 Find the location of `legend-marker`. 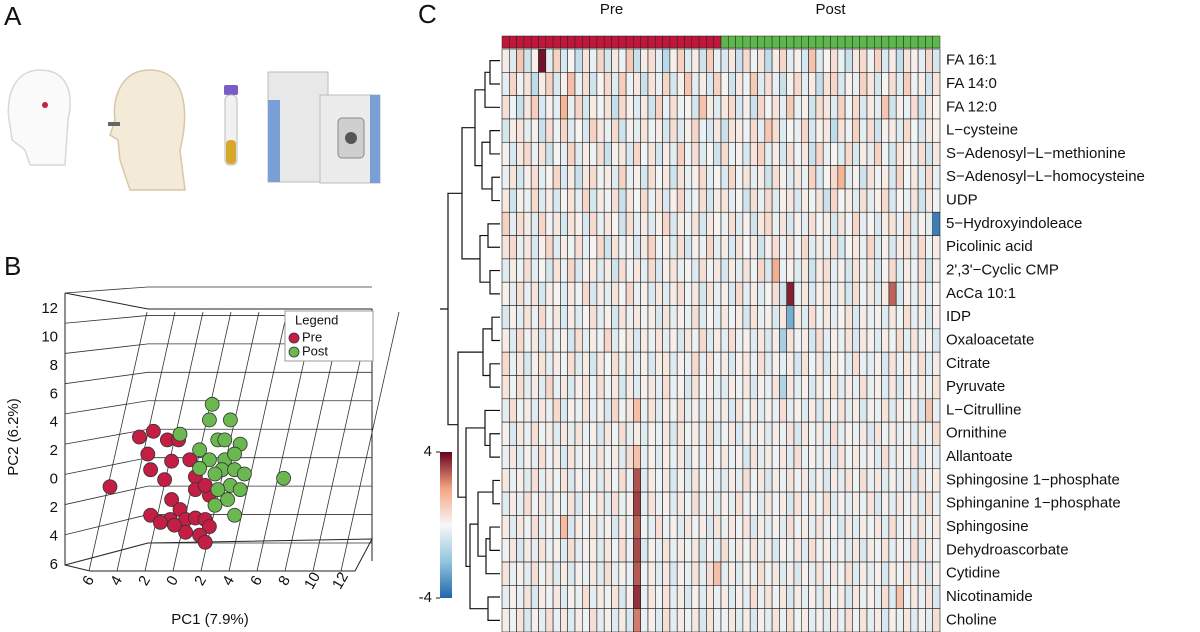

legend-marker is located at coordinates (294, 338).